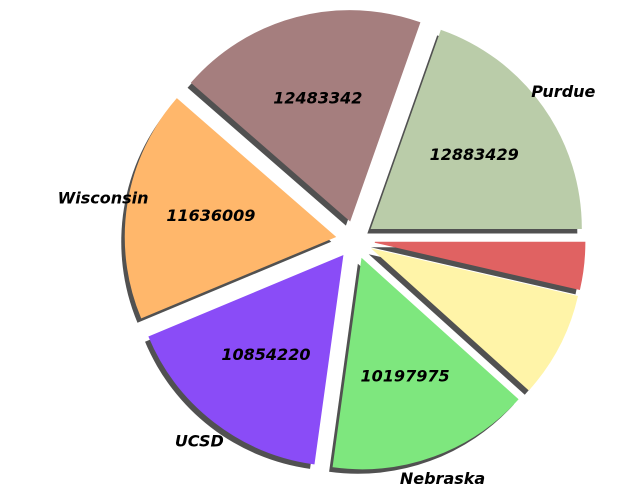 The height and width of the screenshot is (499, 630). I want to click on value-label: 10854220, so click(265, 354).